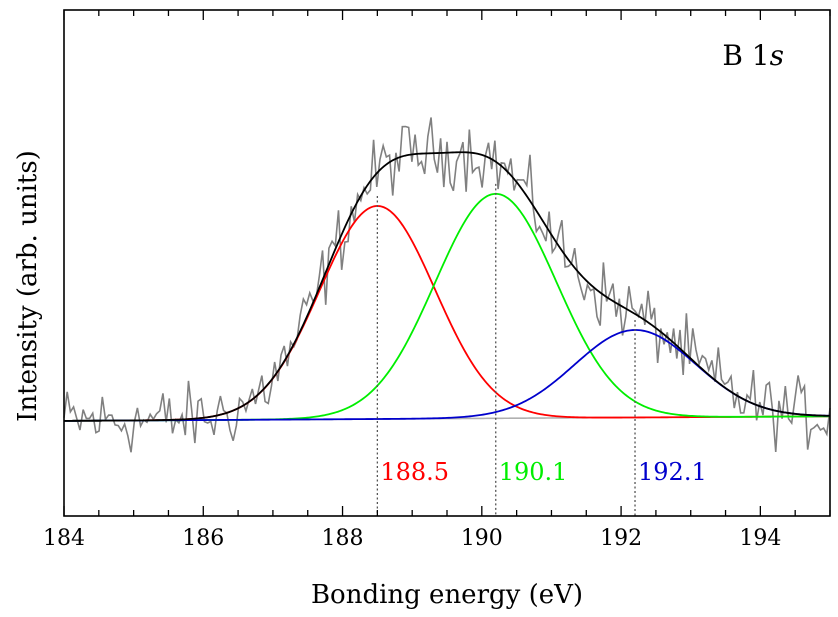  What do you see at coordinates (343, 538) in the screenshot?
I see `x-tick-label: 188` at bounding box center [343, 538].